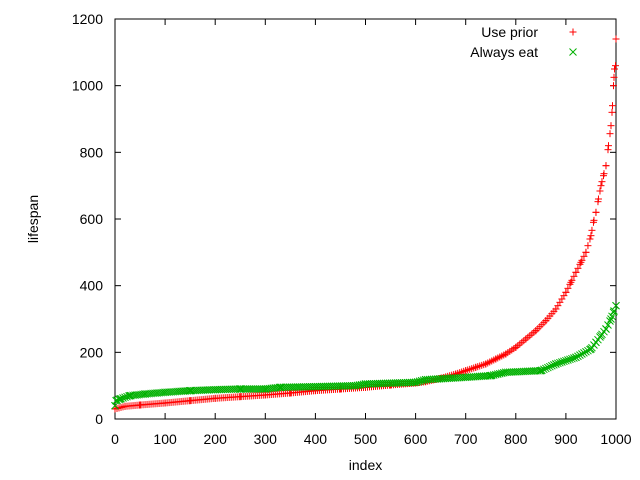 Image resolution: width=640 pixels, height=480 pixels. Describe the element at coordinates (87, 86) in the screenshot. I see `y-tick-label: 1000` at that location.